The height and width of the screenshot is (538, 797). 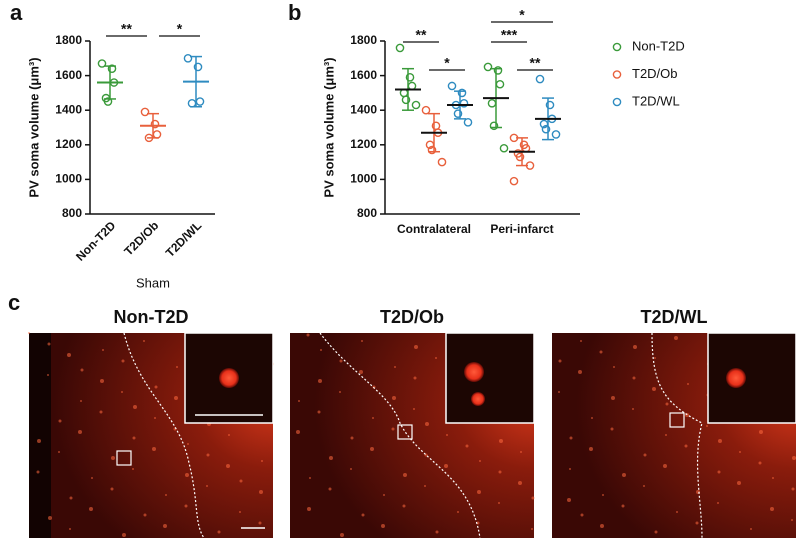 I want to click on image-title: T2D/WL, so click(x=674, y=317).